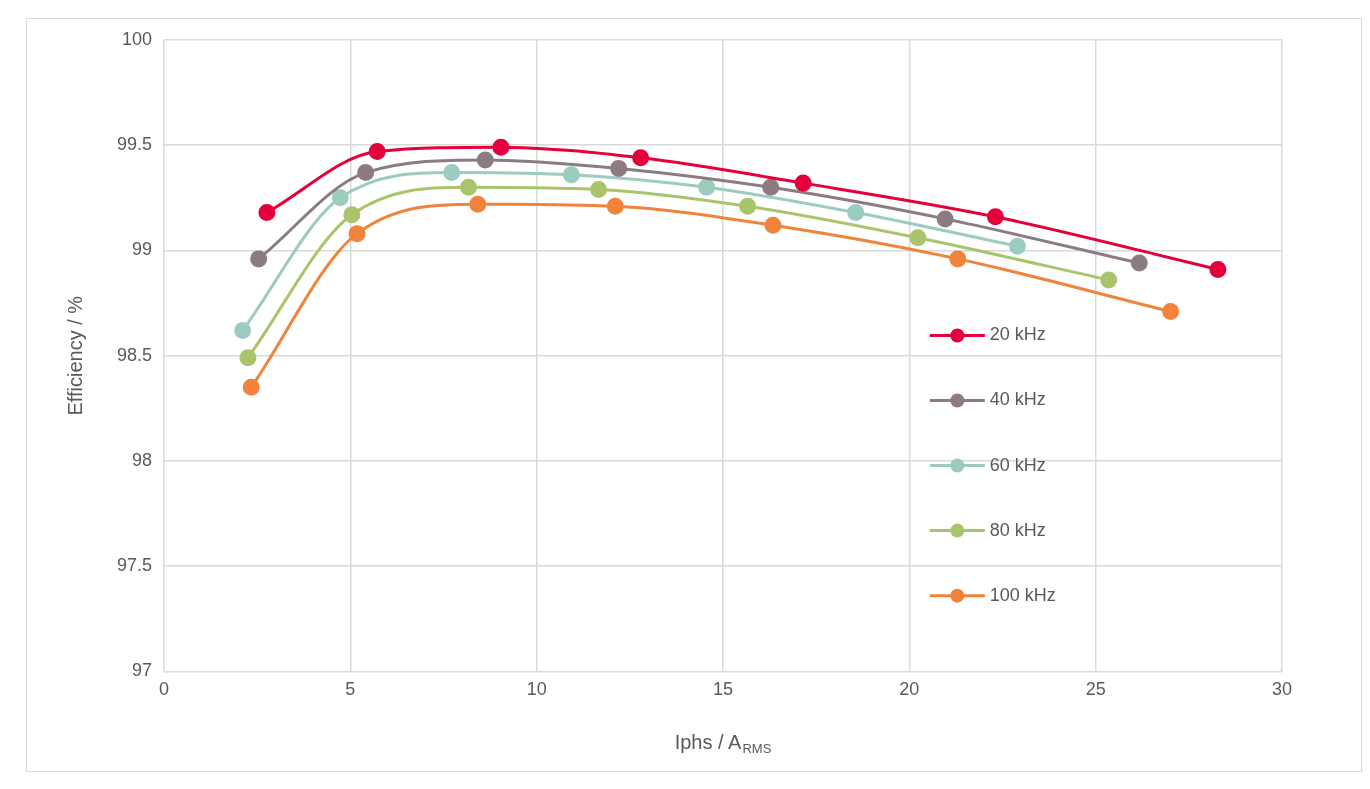  What do you see at coordinates (350, 689) in the screenshot?
I see `x-tick-label: 5` at bounding box center [350, 689].